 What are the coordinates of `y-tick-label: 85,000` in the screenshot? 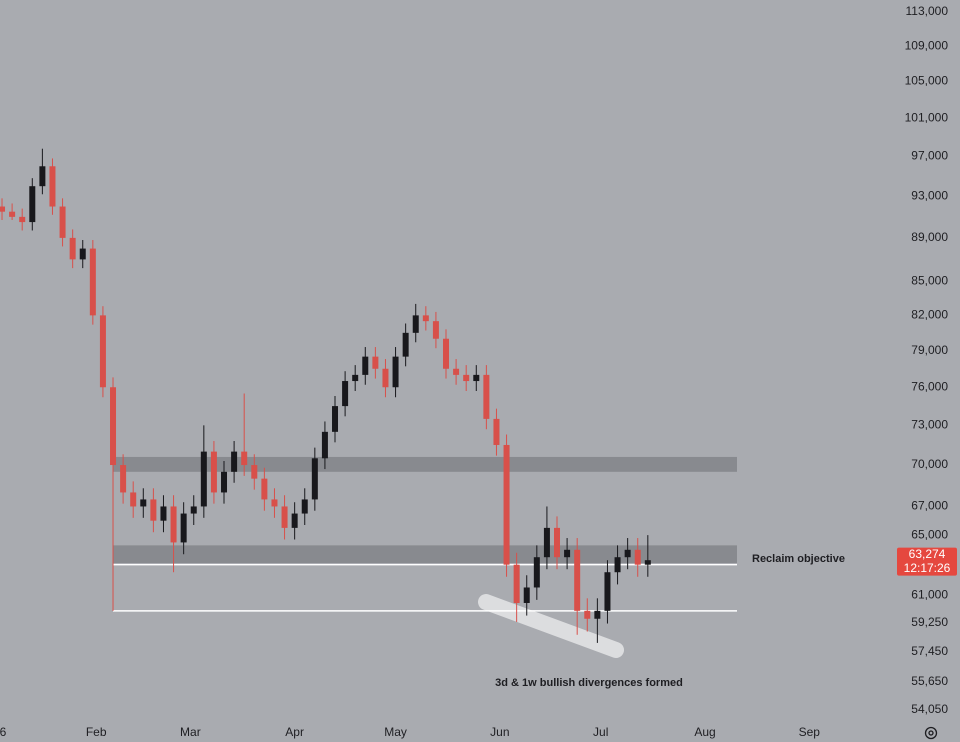 It's located at (929, 281).